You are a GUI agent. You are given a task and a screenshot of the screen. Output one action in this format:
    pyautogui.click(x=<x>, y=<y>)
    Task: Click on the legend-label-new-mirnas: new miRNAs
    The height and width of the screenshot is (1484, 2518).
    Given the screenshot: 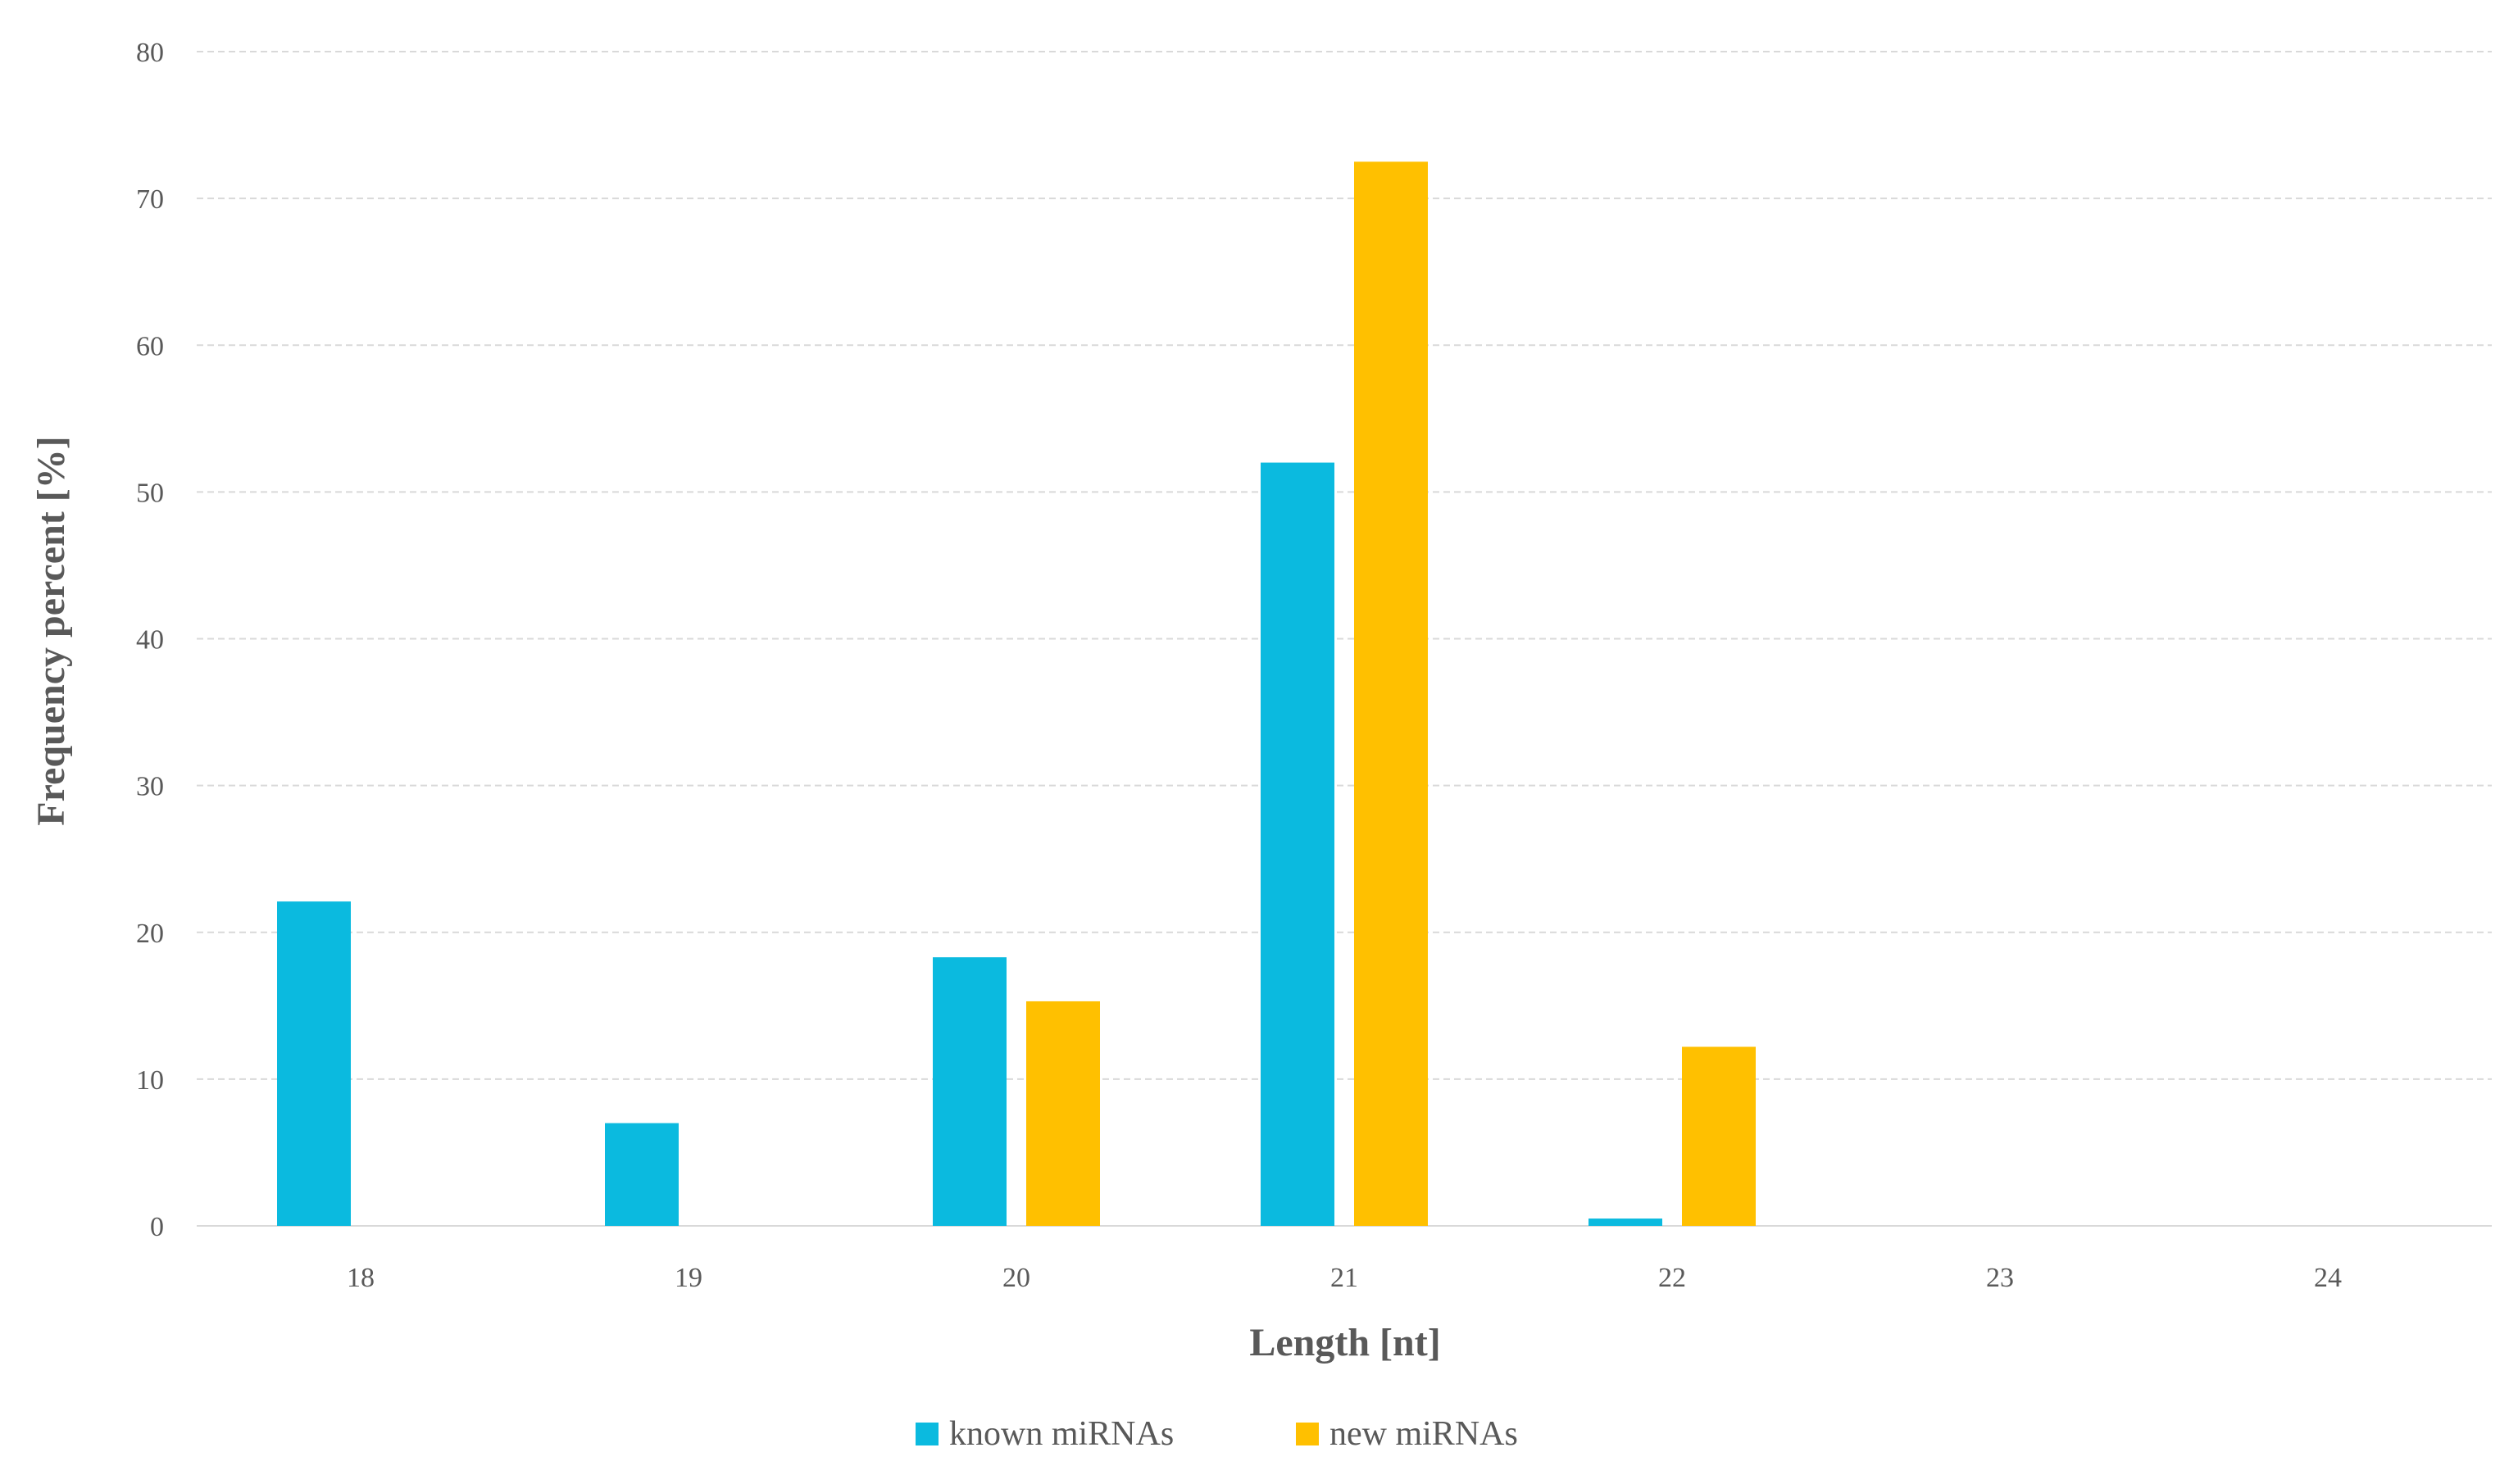 What is the action you would take?
    pyautogui.click(x=1423, y=1434)
    